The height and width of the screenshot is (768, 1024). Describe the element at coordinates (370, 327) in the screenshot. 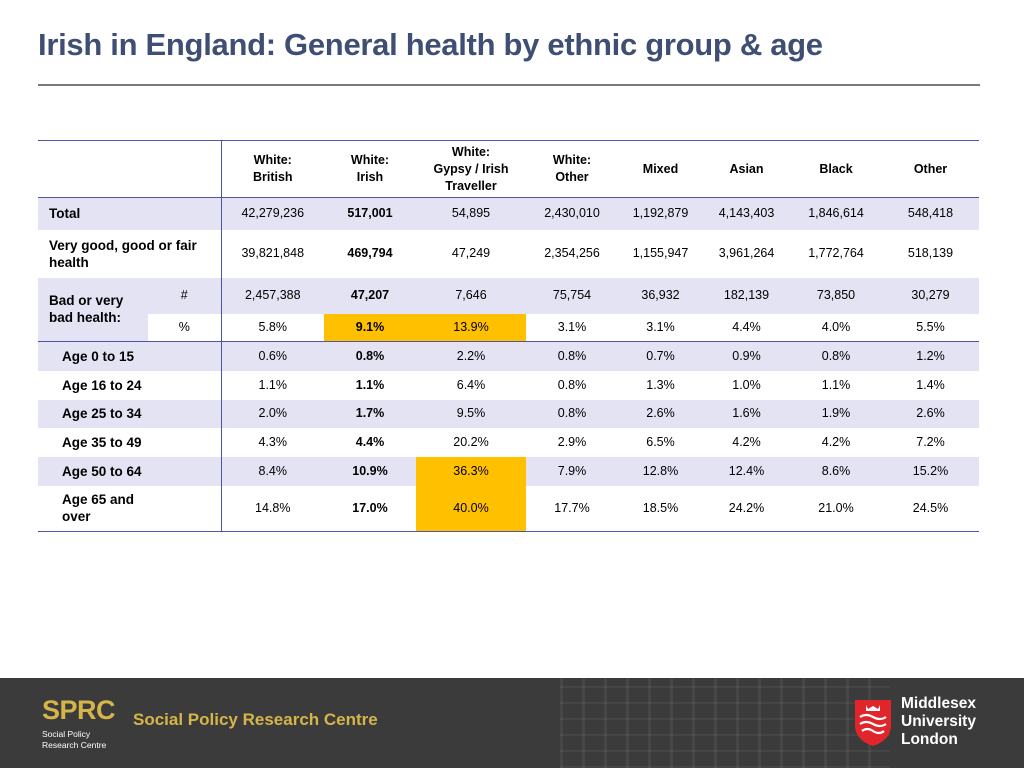

I see `table-cell-highlighted: 9.1%` at that location.